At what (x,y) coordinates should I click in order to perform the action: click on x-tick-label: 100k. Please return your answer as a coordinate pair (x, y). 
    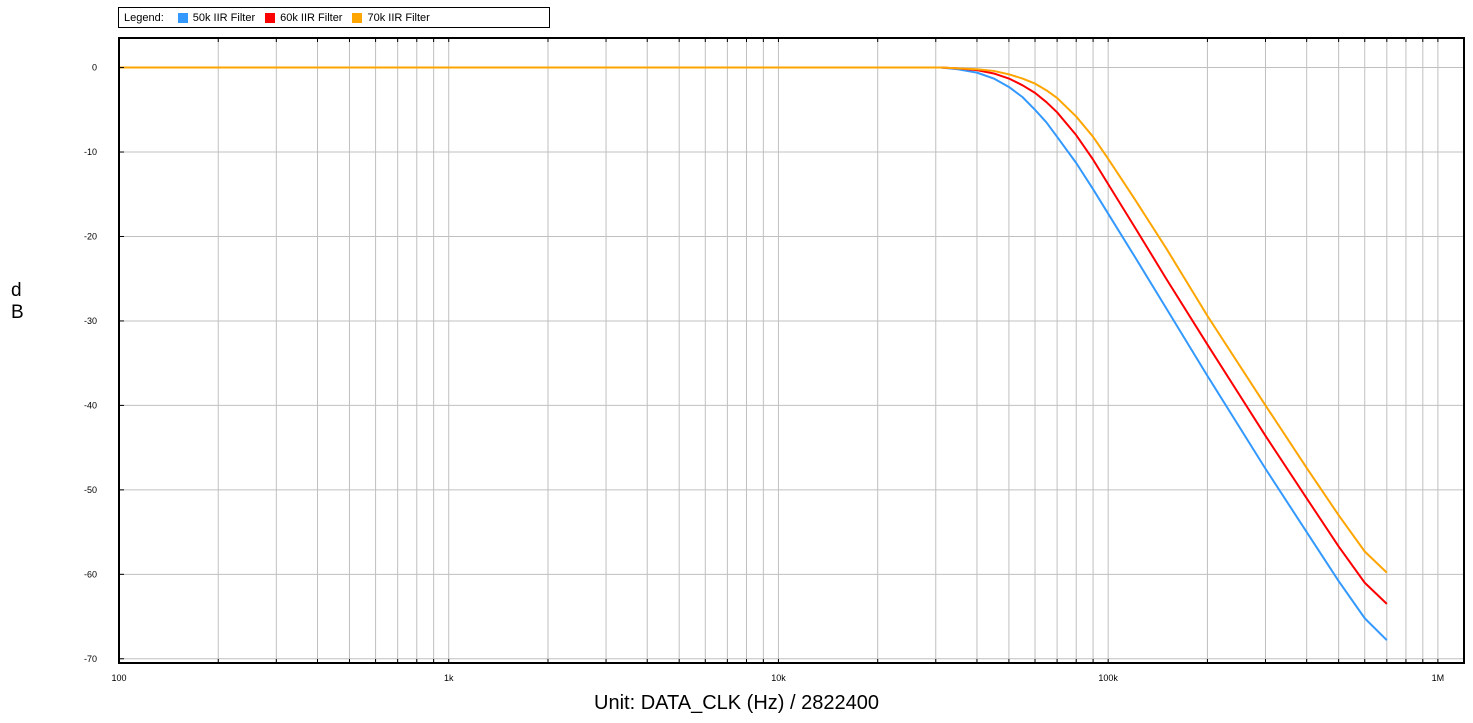
    Looking at the image, I should click on (1108, 678).